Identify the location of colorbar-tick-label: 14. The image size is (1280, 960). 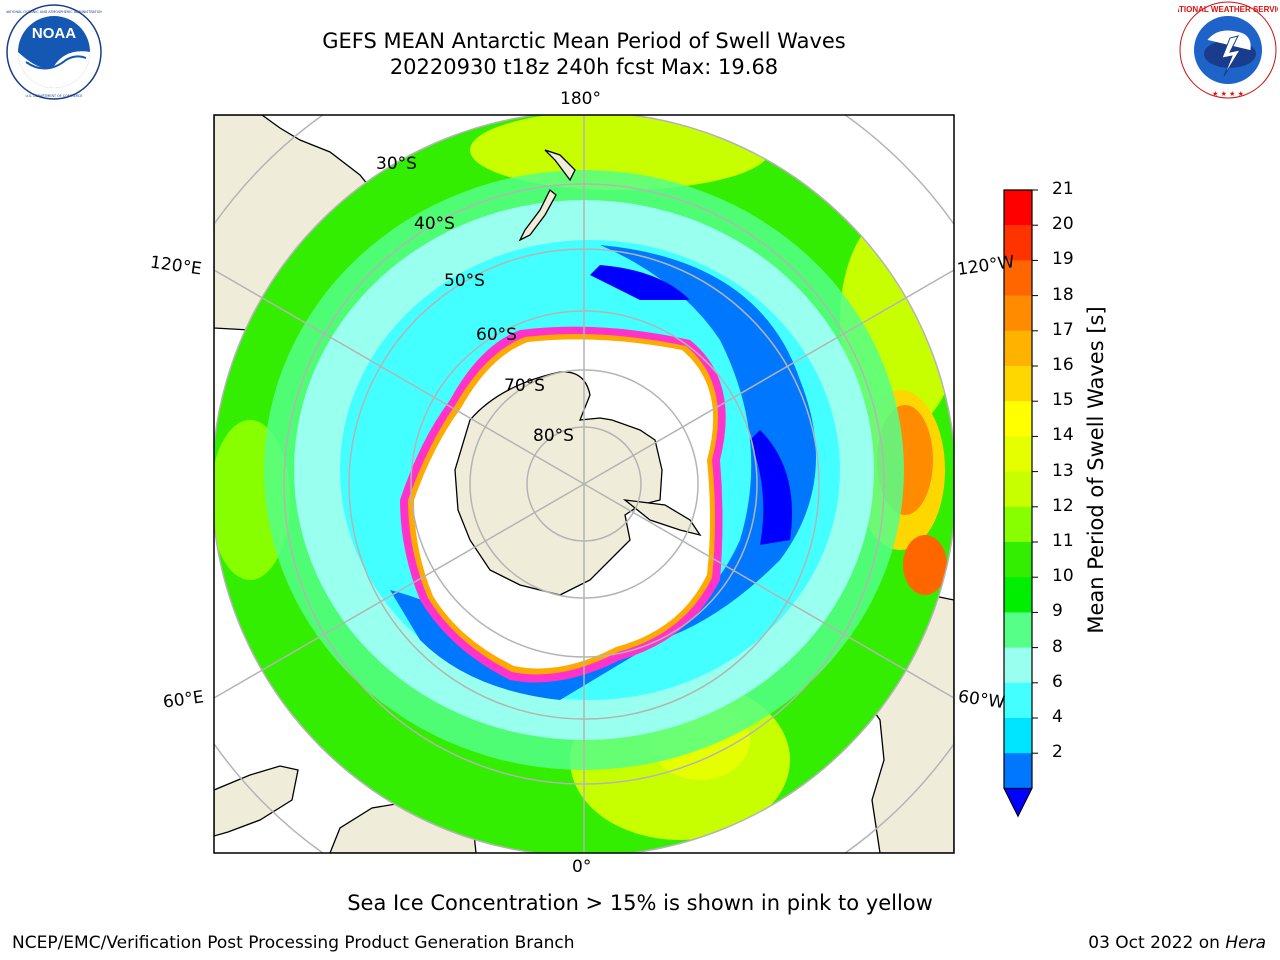
(1063, 435).